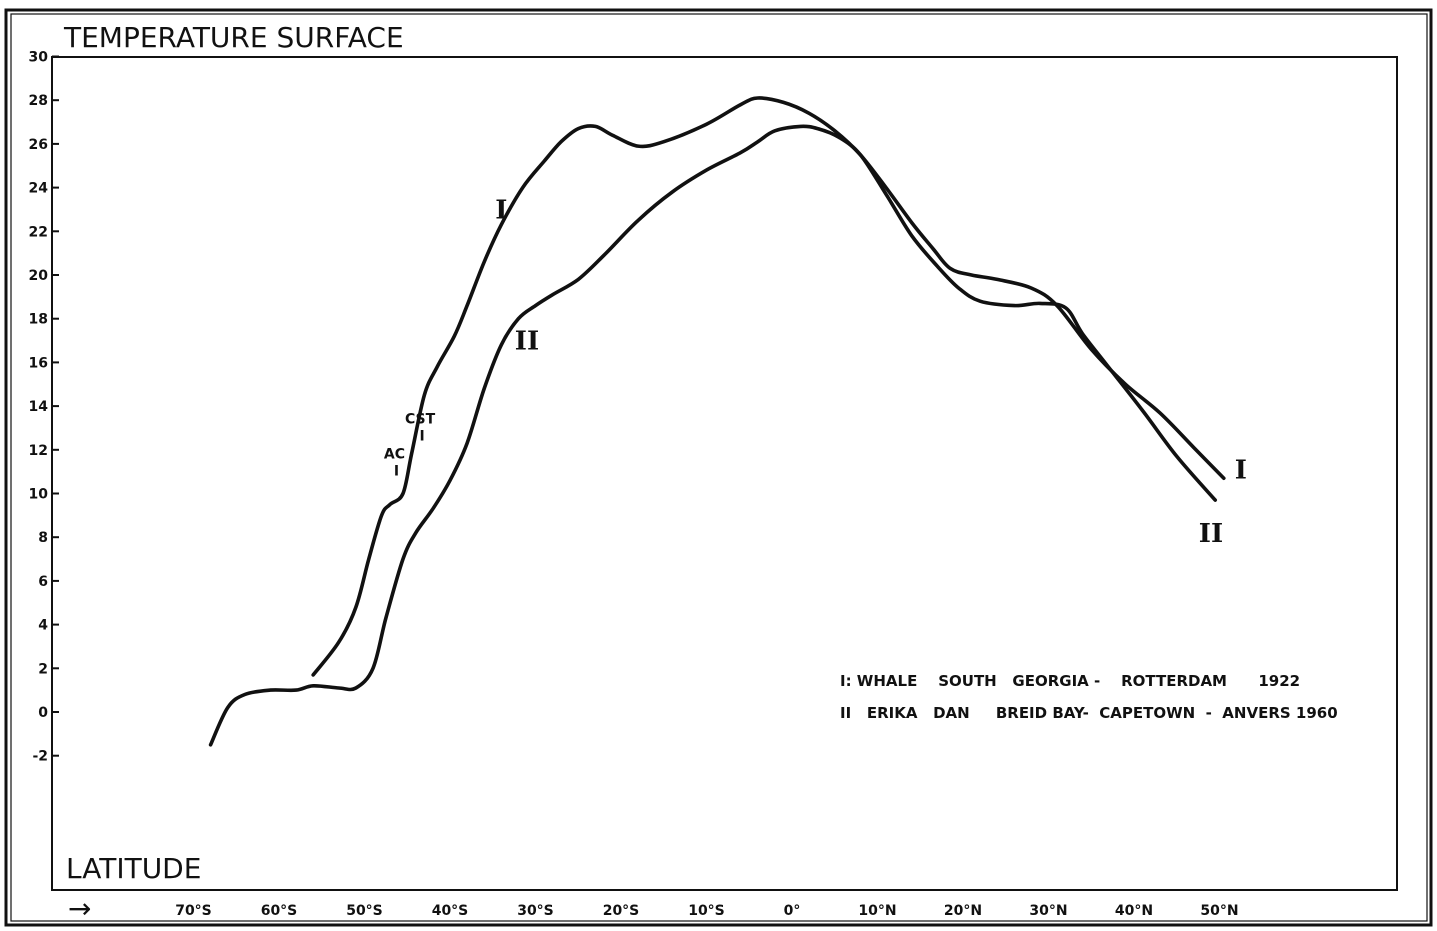  What do you see at coordinates (79, 908) in the screenshot?
I see `x-axis-arrow: →` at bounding box center [79, 908].